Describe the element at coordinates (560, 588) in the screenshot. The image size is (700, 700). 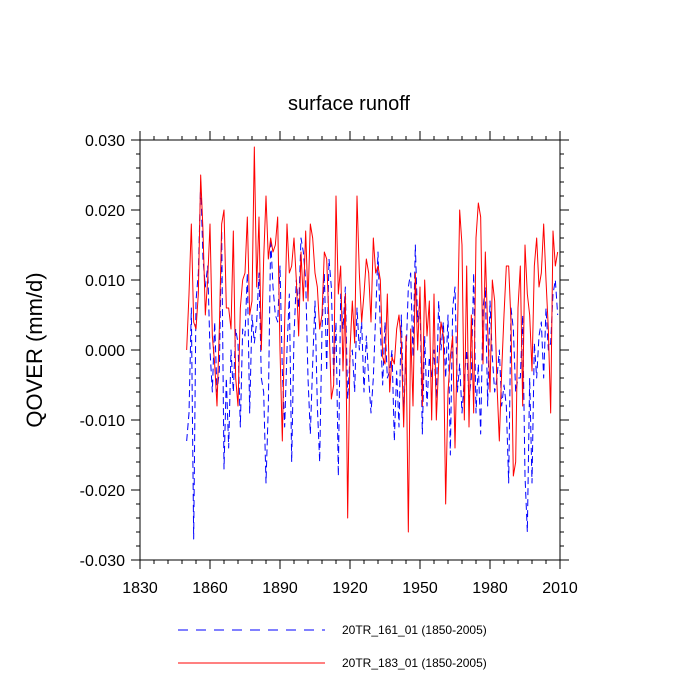
I see `x-tick-label: 2010` at that location.